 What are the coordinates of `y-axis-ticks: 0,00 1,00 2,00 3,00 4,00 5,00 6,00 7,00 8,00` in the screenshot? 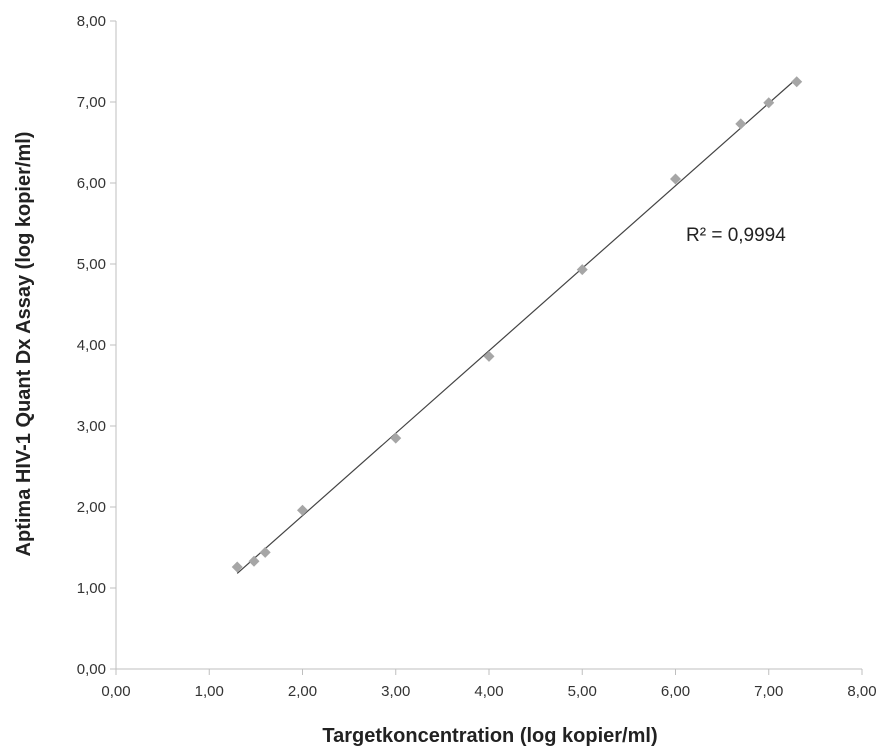 It's located at (96, 345).